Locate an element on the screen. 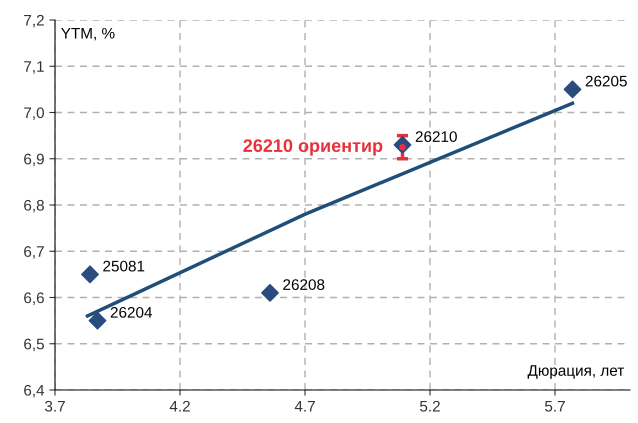  y-tick-label: 6,6 is located at coordinates (34, 298).